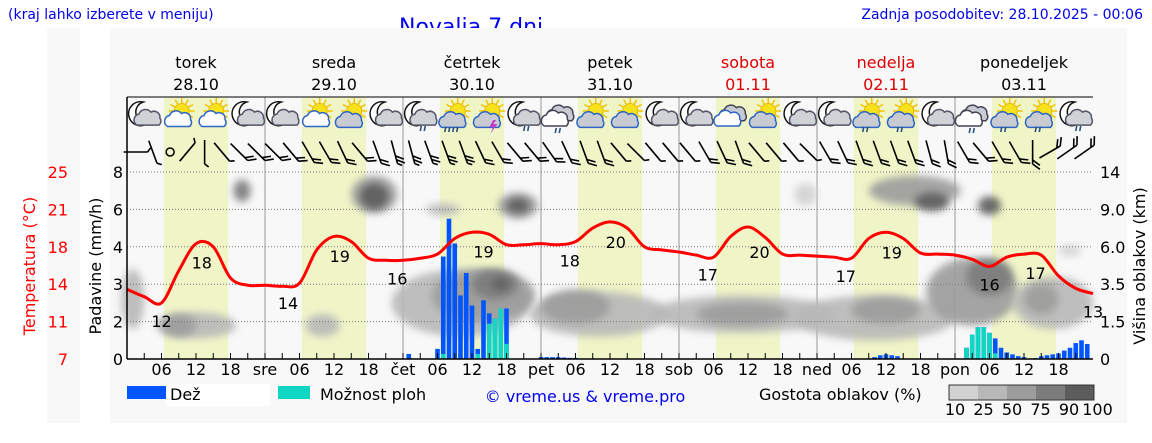  Describe the element at coordinates (196, 84) in the screenshot. I see `day-date: 28.10` at that location.